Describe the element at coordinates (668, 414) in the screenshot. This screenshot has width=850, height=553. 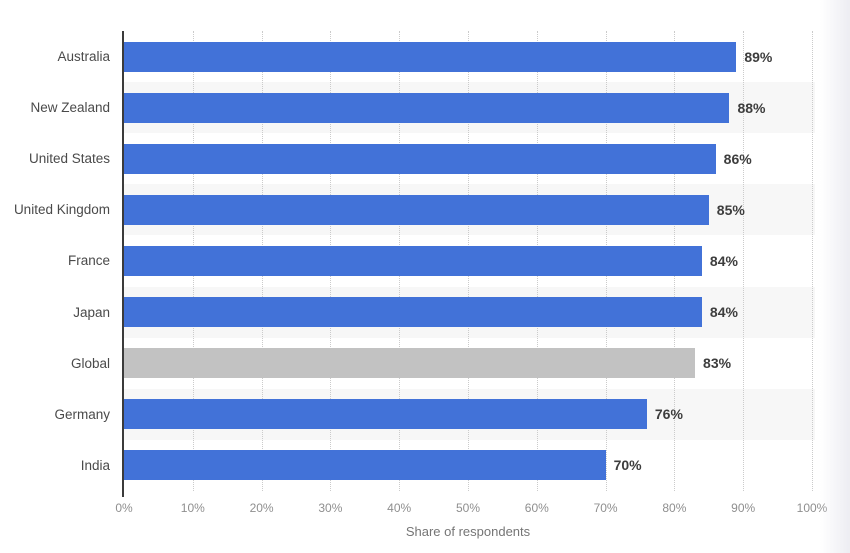
I see `bar-value-label: 76%` at that location.